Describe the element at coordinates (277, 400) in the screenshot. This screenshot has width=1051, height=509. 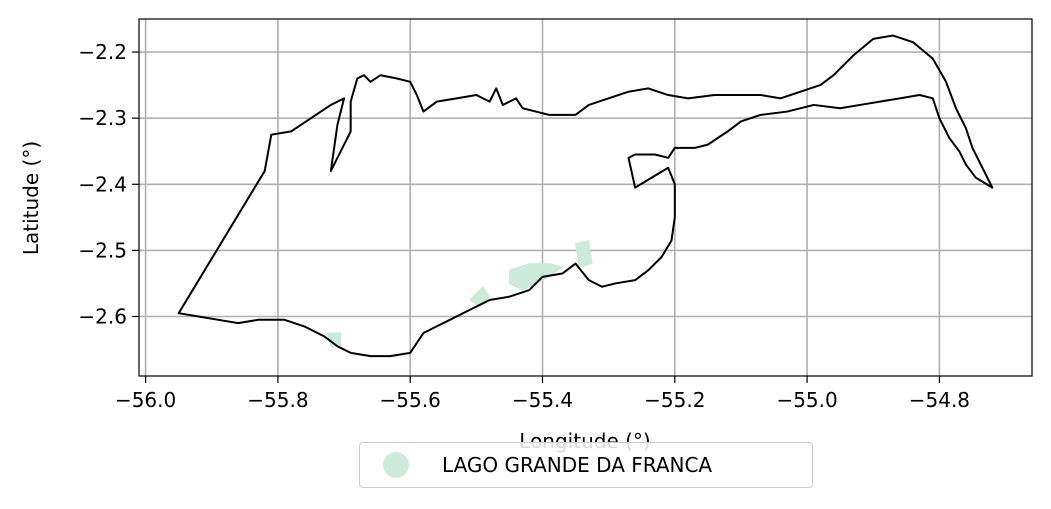
I see `x-tick-label: −55.8` at that location.